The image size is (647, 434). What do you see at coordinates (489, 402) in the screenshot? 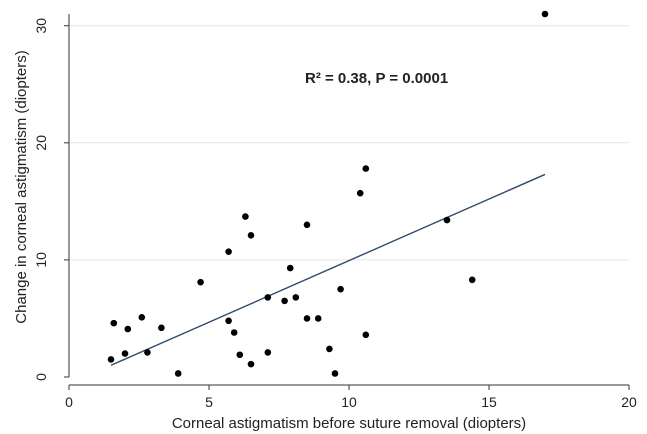
I see `x-tick-label: 15` at bounding box center [489, 402].